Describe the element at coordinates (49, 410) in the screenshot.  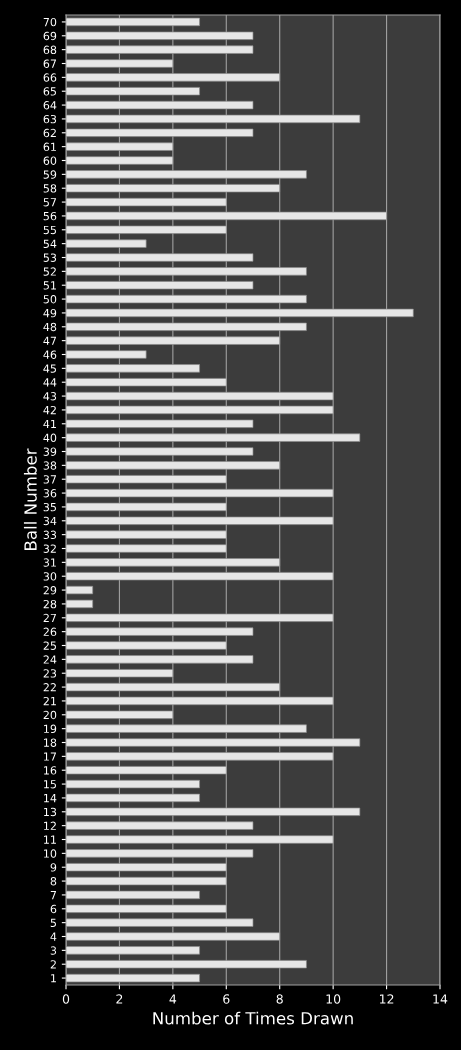
I see `y-tick-label: 42` at that location.